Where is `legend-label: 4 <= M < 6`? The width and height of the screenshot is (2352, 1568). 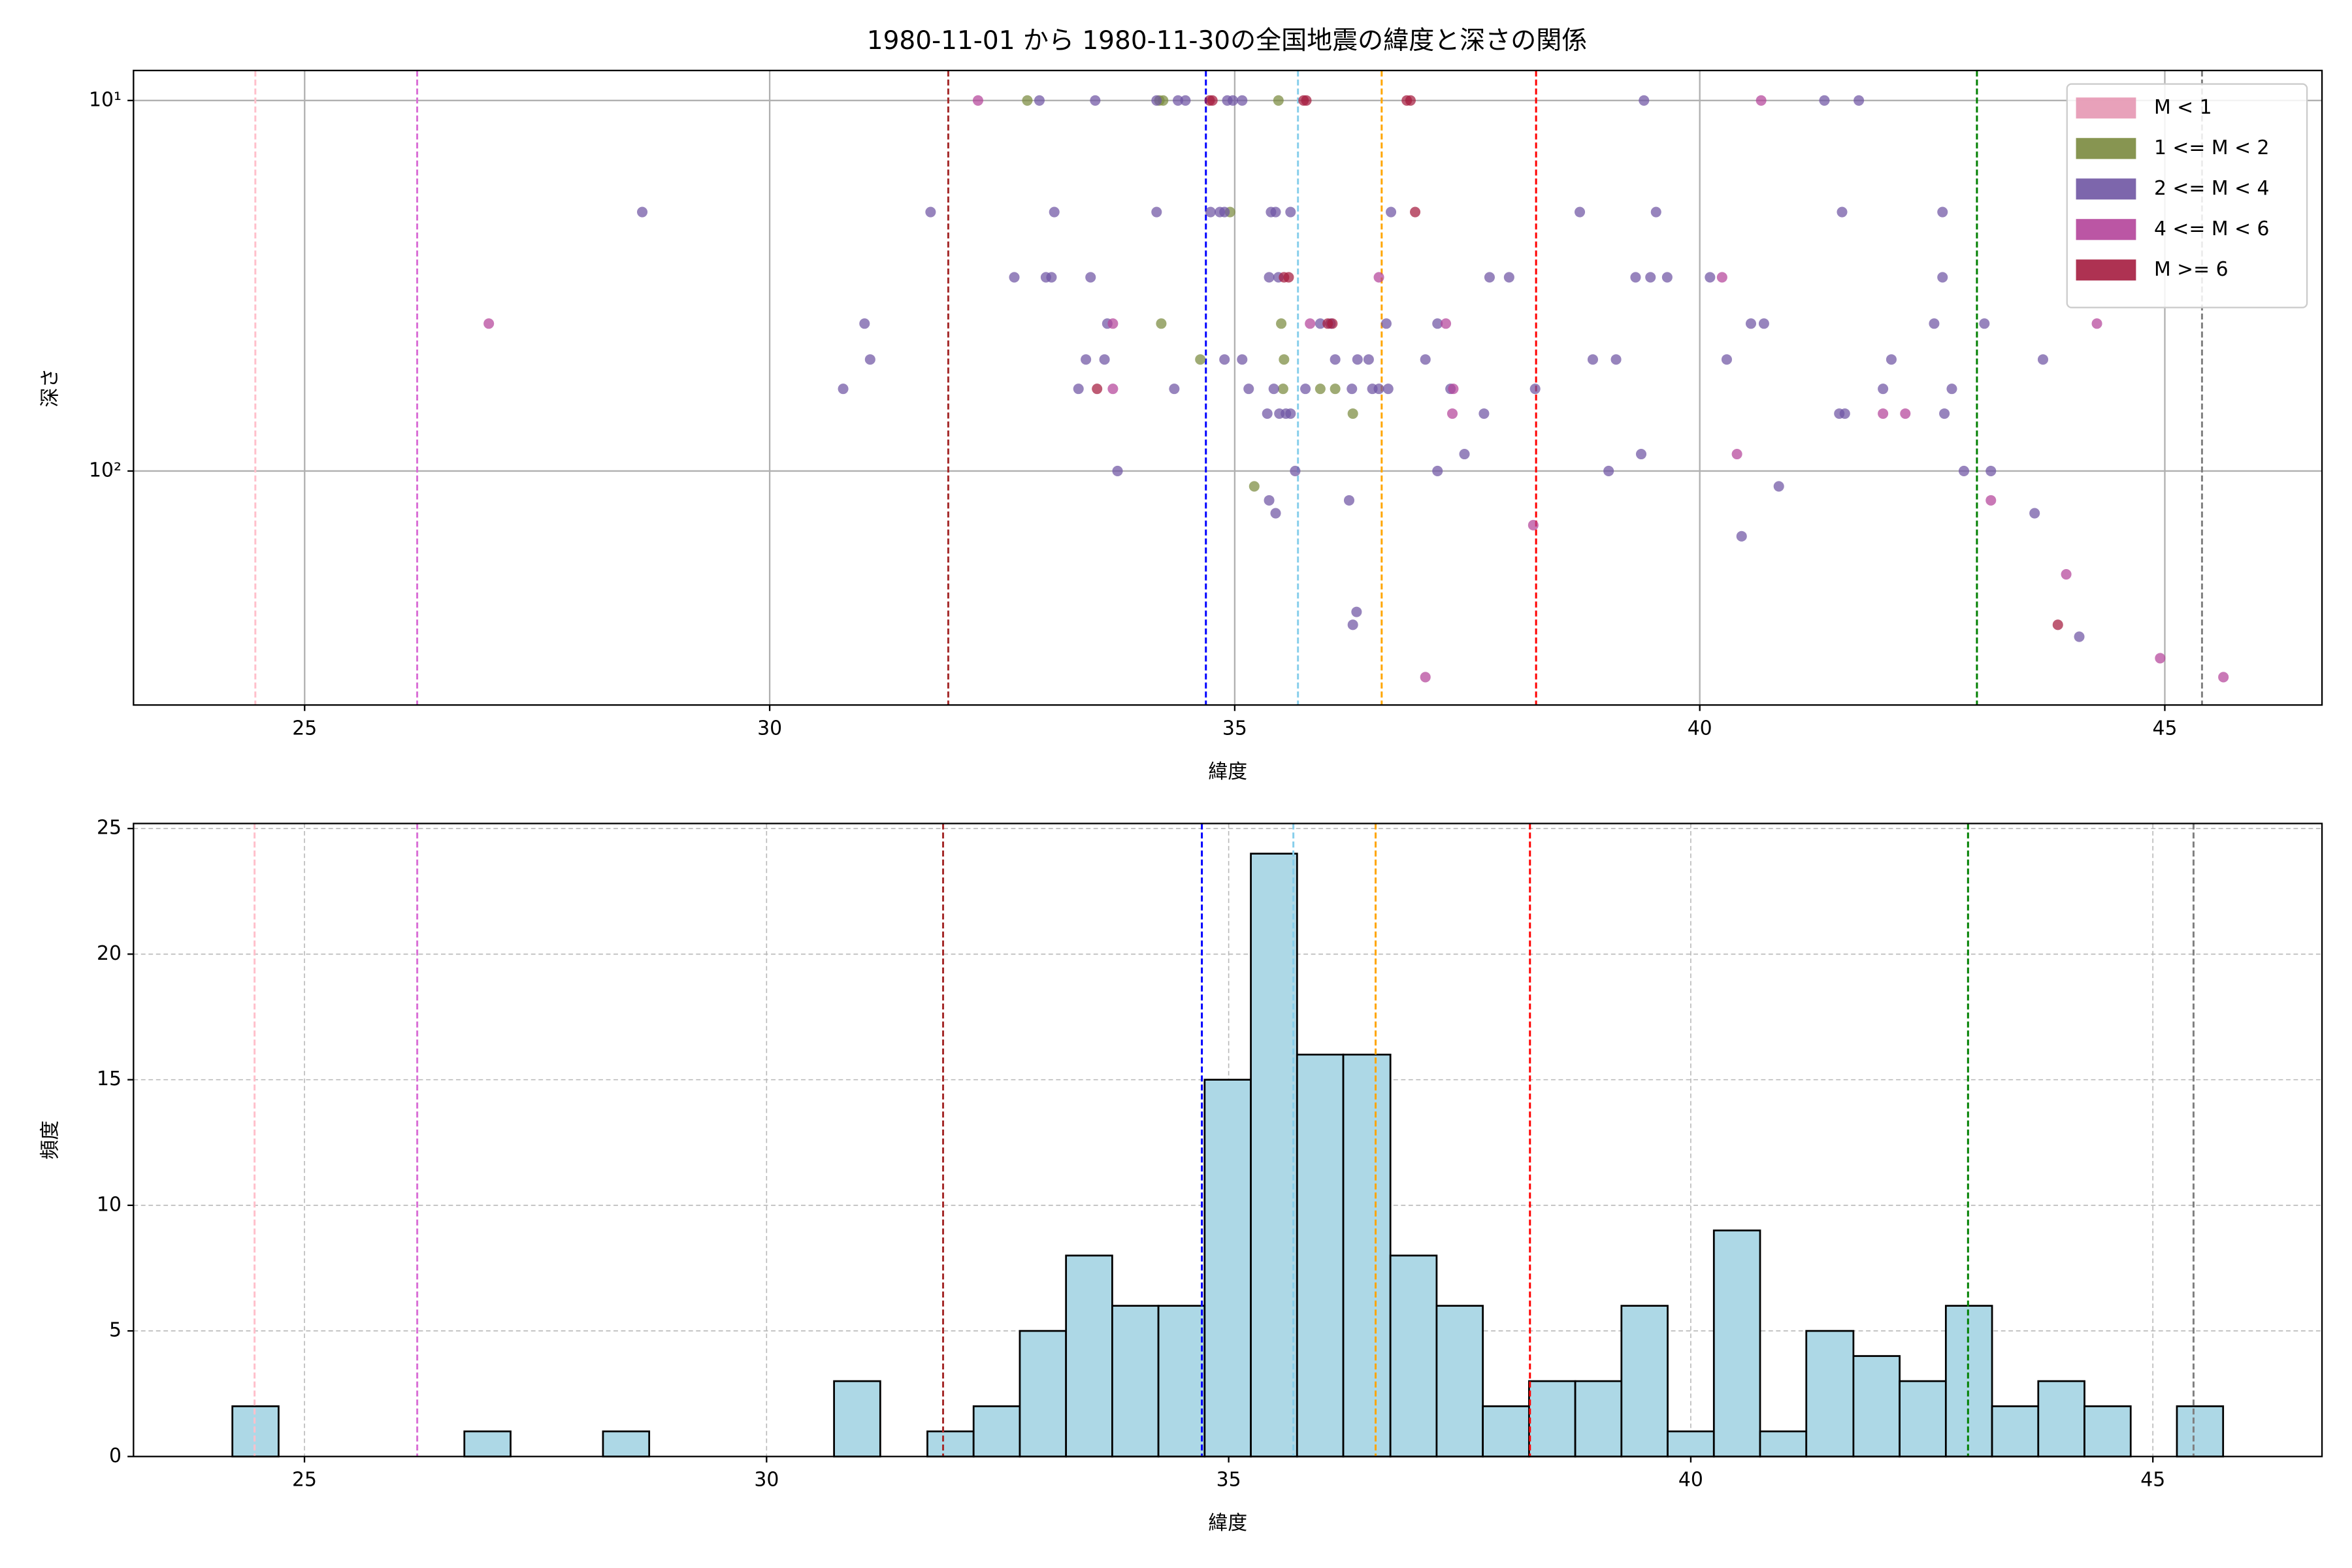
legend-label: 4 <= M < 6 is located at coordinates (2212, 229).